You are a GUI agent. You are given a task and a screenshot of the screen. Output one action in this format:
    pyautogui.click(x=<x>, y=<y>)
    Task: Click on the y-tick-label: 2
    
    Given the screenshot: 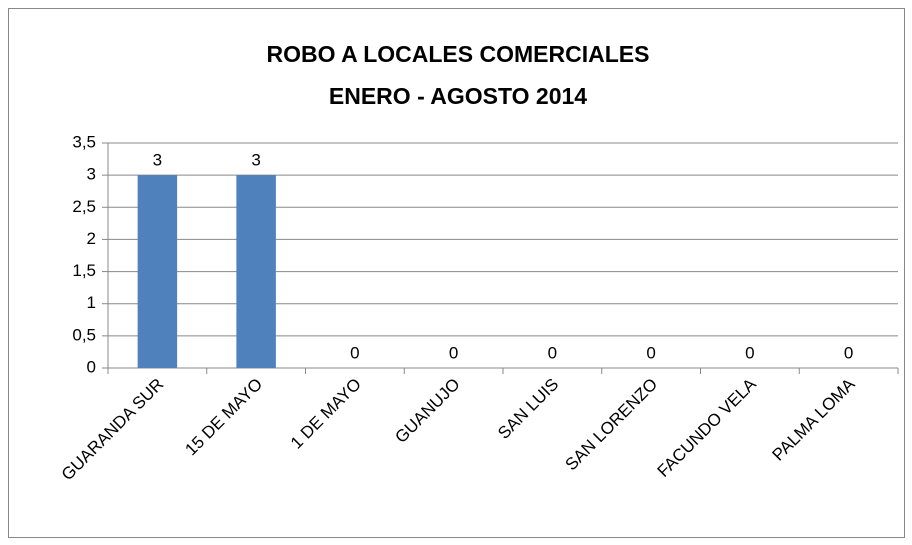 What is the action you would take?
    pyautogui.click(x=91, y=238)
    